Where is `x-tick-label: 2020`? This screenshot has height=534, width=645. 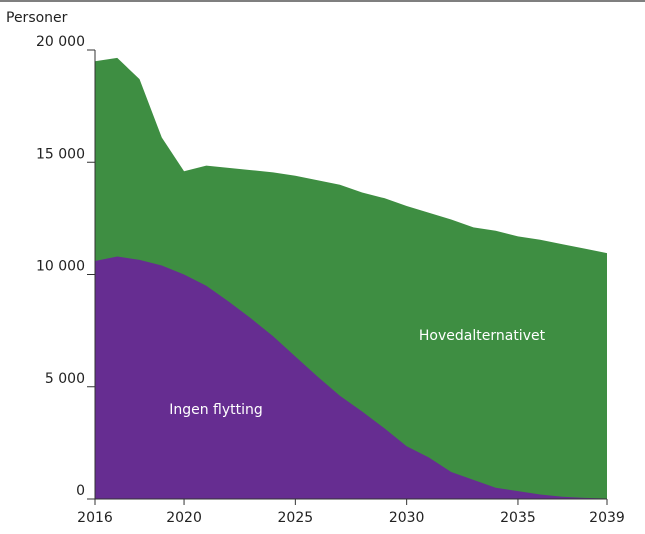 x-tick-label: 2020 is located at coordinates (184, 518).